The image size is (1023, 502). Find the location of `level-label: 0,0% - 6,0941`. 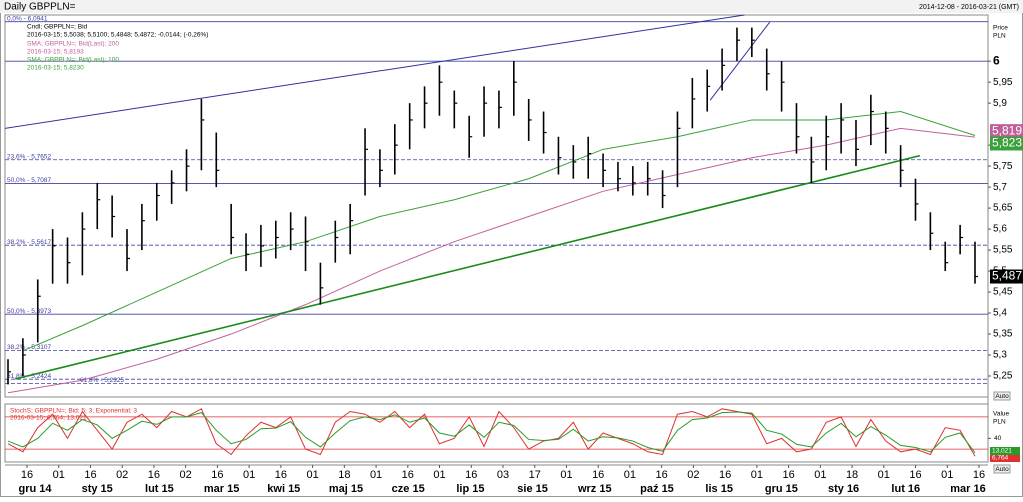

level-label: 0,0% - 6,0941 is located at coordinates (27, 18).